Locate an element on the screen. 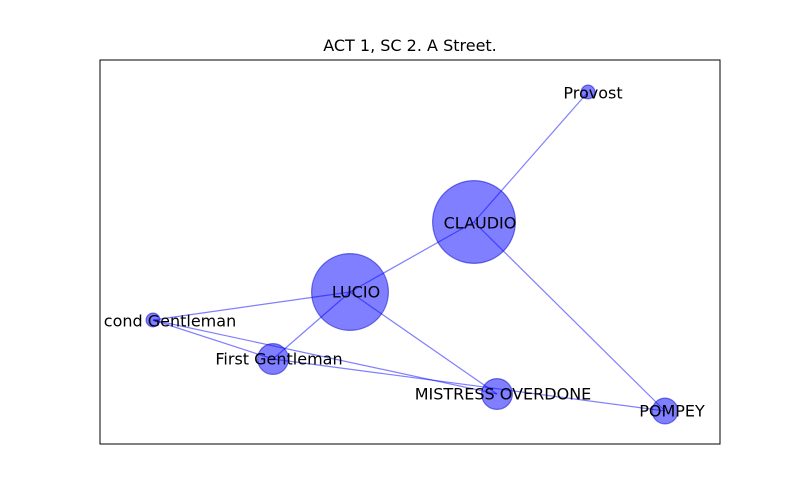 The width and height of the screenshot is (800, 500). node-second-gentleman is located at coordinates (153, 320).